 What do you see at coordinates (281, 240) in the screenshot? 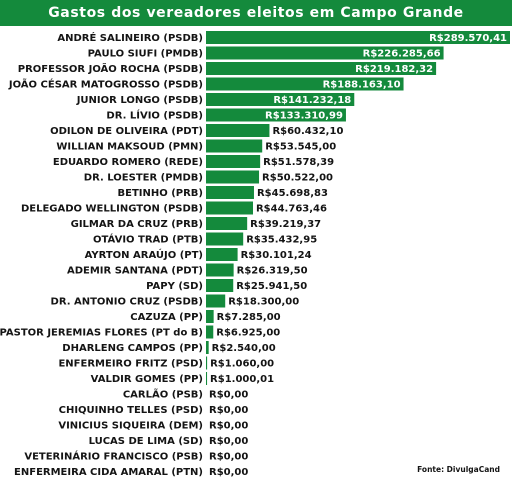
I see `value-label: R$35.432,95` at bounding box center [281, 240].